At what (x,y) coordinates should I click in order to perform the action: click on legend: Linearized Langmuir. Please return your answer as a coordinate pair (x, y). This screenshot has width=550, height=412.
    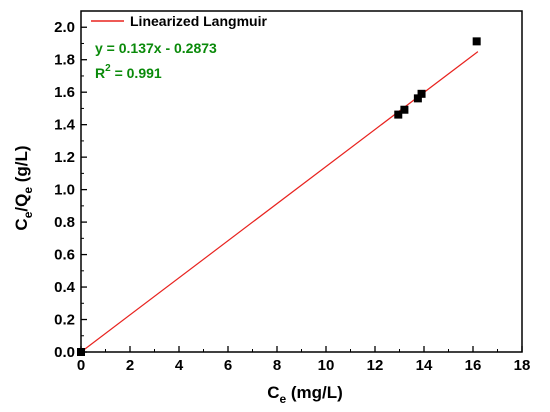
    Looking at the image, I should click on (179, 21).